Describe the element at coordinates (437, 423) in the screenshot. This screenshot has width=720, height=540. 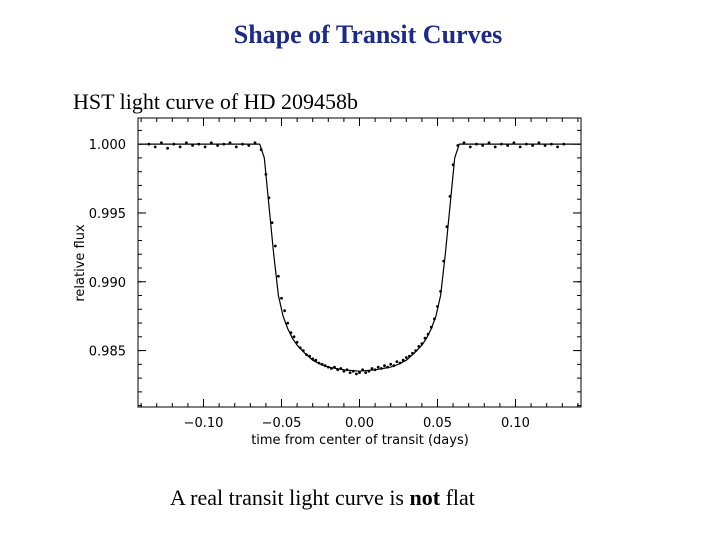
I see `x-tick-label: 0.05` at that location.